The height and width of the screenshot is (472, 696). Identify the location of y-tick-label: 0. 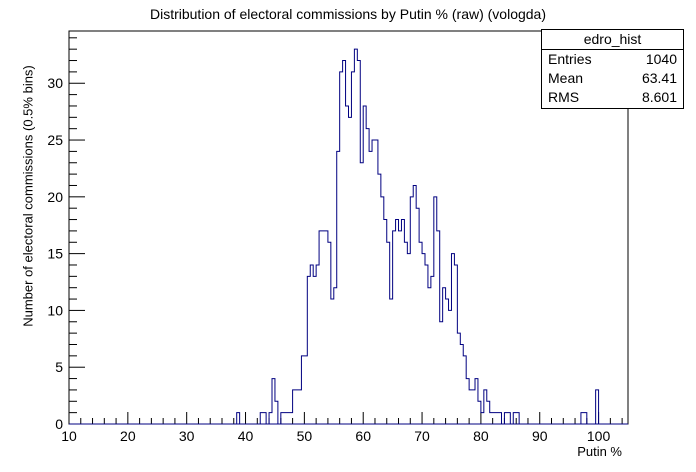
(59, 424).